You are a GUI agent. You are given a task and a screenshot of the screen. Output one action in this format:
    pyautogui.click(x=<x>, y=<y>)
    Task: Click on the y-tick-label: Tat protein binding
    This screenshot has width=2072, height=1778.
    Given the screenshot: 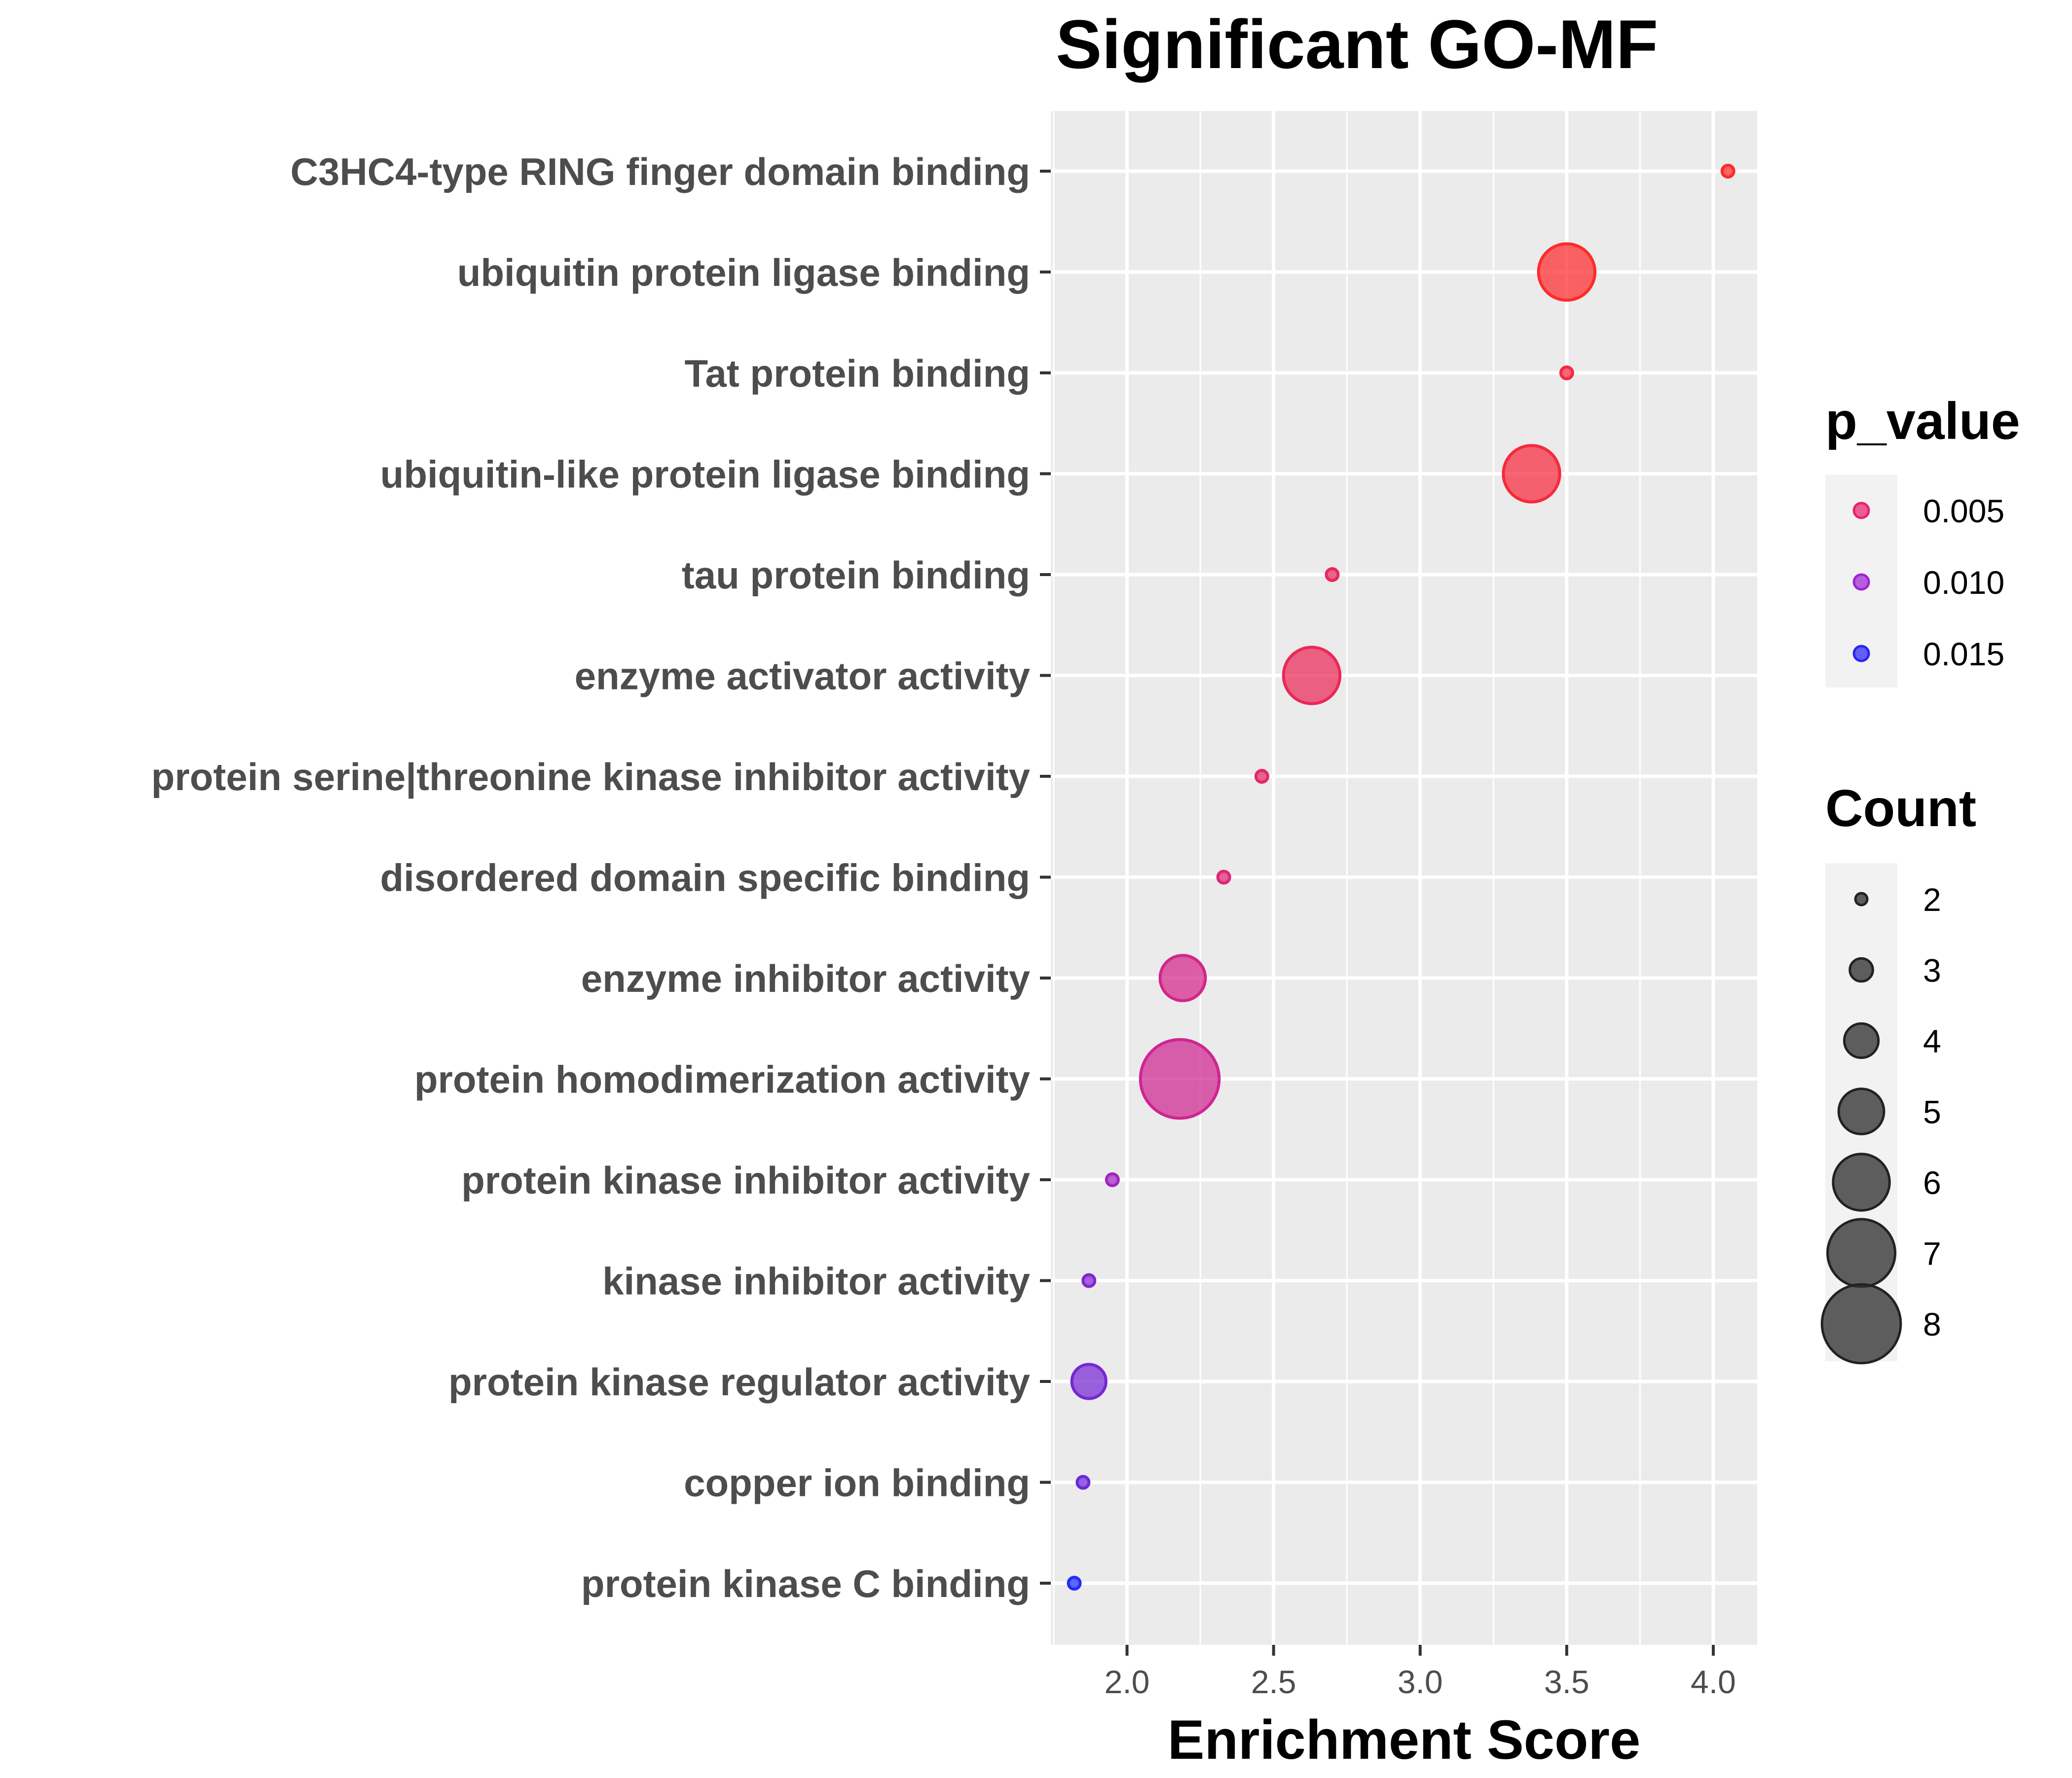 What is the action you would take?
    pyautogui.click(x=858, y=373)
    